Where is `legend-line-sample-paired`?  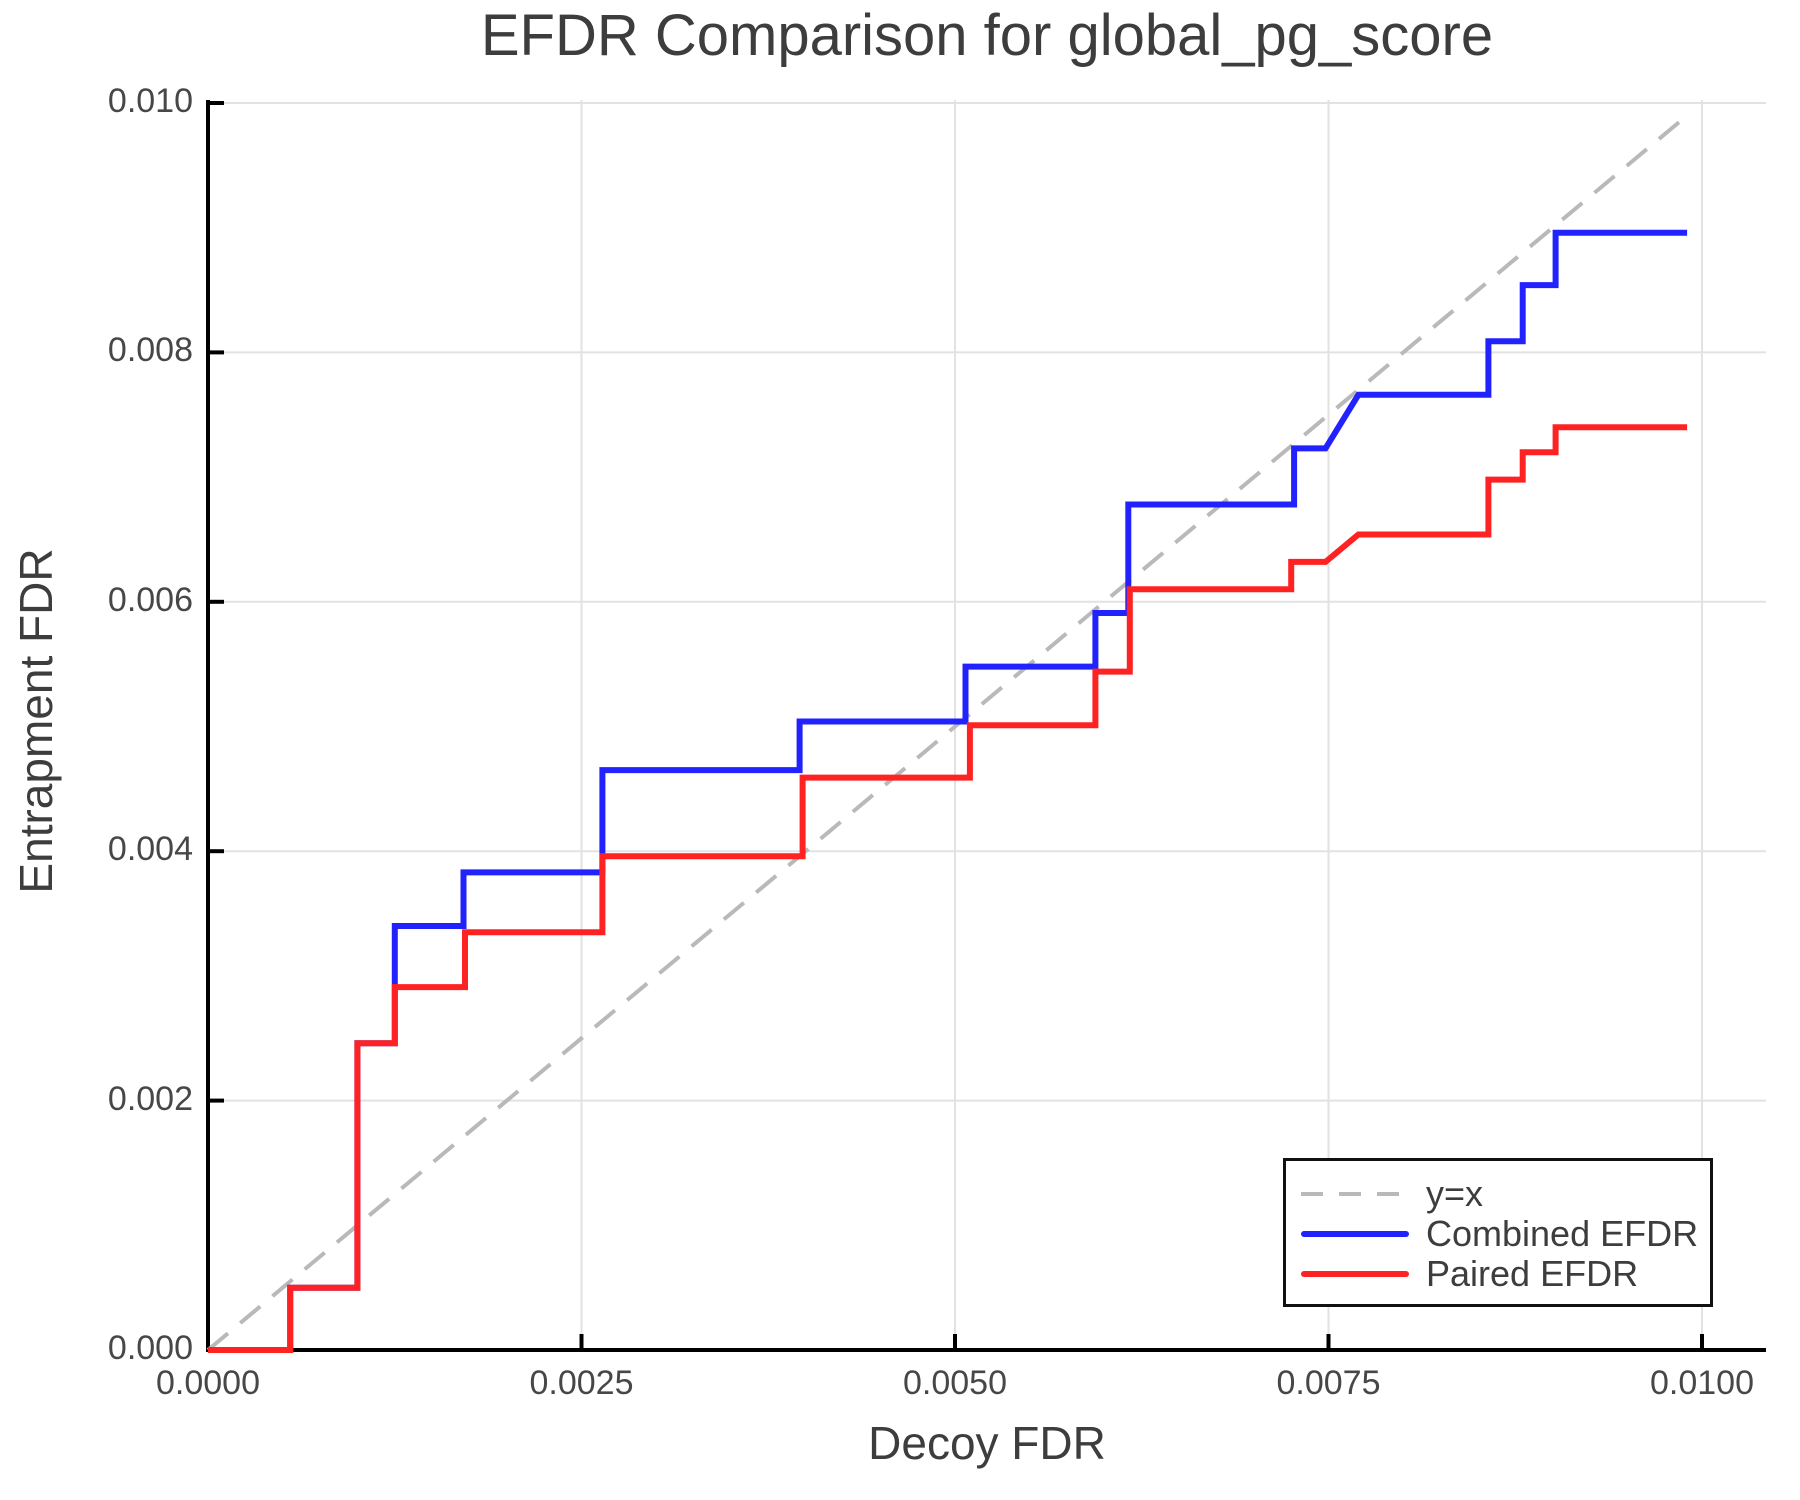
legend-line-sample-paired is located at coordinates (1355, 1274).